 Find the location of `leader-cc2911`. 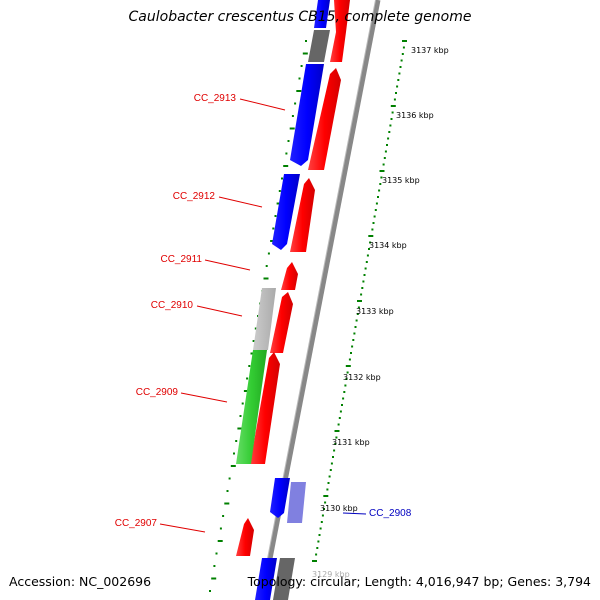

leader-cc2911 is located at coordinates (227, 265).